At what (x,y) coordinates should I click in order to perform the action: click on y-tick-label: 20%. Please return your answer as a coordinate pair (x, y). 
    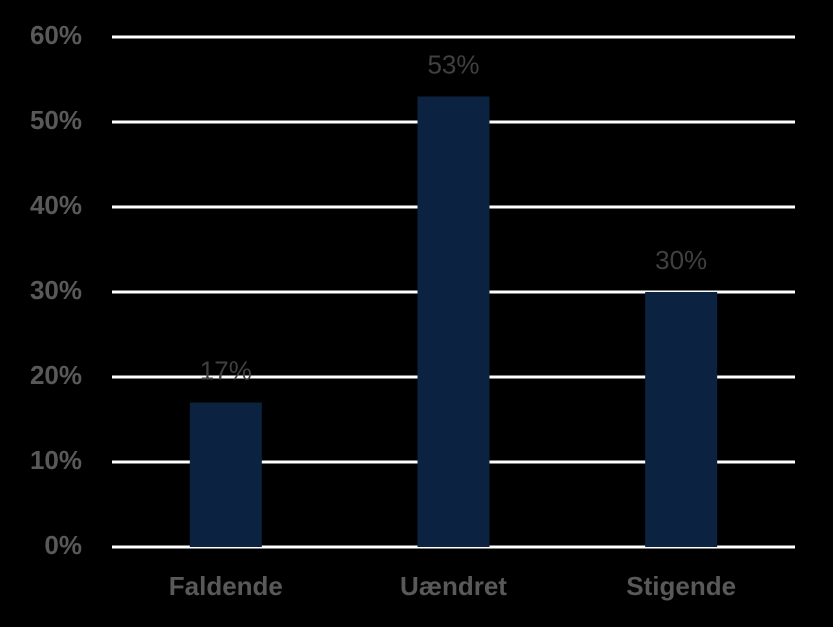
    Looking at the image, I should click on (56, 375).